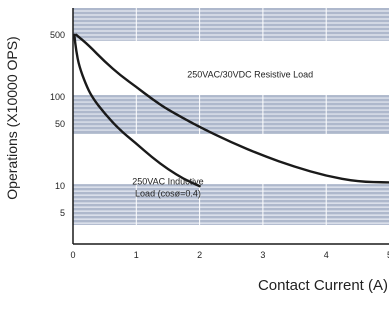 The height and width of the screenshot is (325, 389). What do you see at coordinates (388, 255) in the screenshot?
I see `x-tick-label: 5` at bounding box center [388, 255].